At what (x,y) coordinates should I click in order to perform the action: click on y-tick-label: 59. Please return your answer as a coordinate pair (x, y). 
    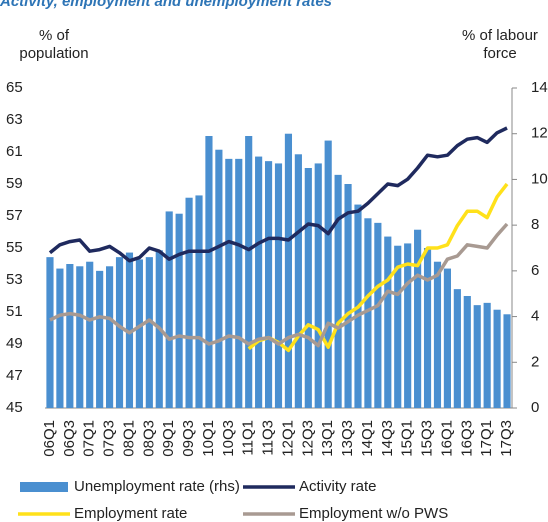
    Looking at the image, I should click on (14, 183).